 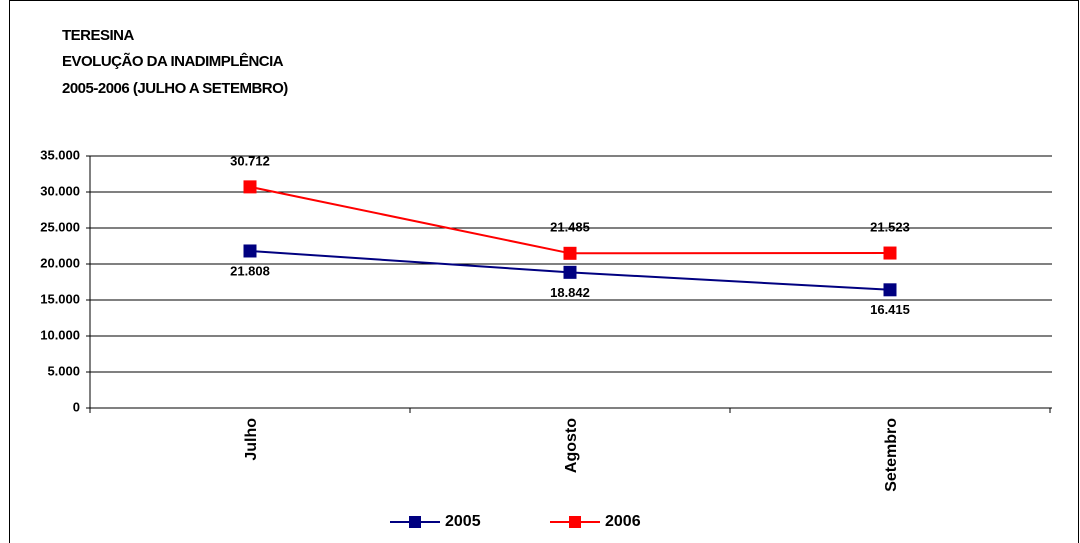 I want to click on y-tick-label: 20.000, so click(x=60, y=262).